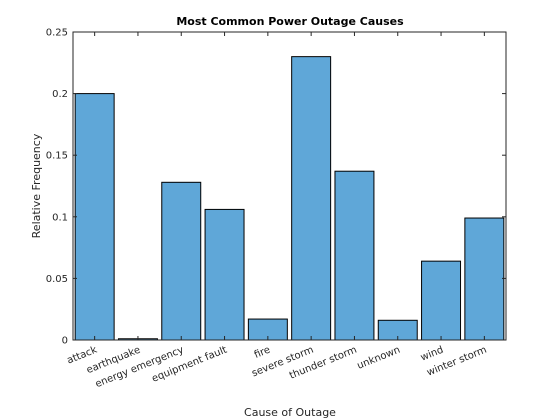  What do you see at coordinates (224, 274) in the screenshot?
I see `bar-equipment-fault` at bounding box center [224, 274].